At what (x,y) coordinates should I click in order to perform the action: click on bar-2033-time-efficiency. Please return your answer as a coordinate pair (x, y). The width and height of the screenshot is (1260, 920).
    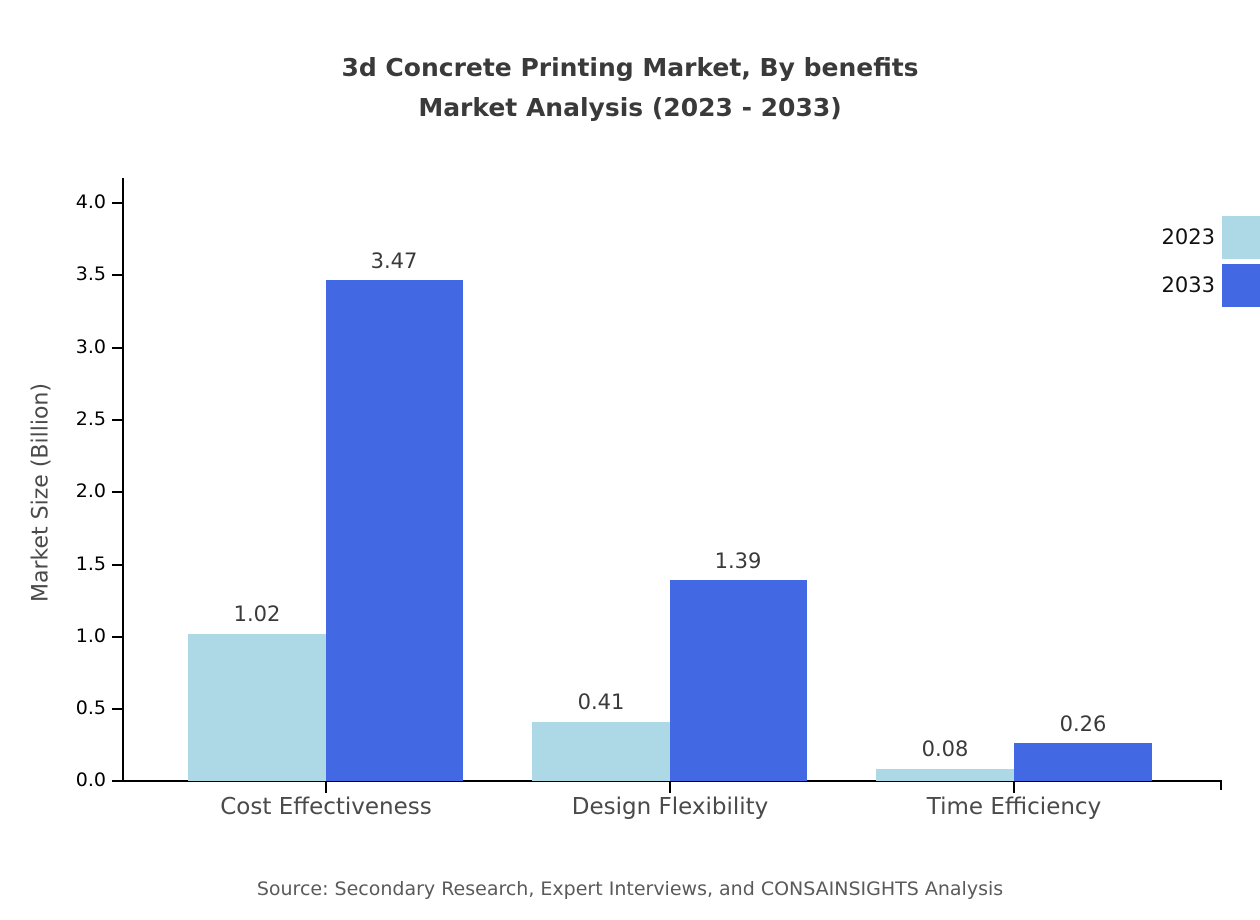
    Looking at the image, I should click on (1083, 762).